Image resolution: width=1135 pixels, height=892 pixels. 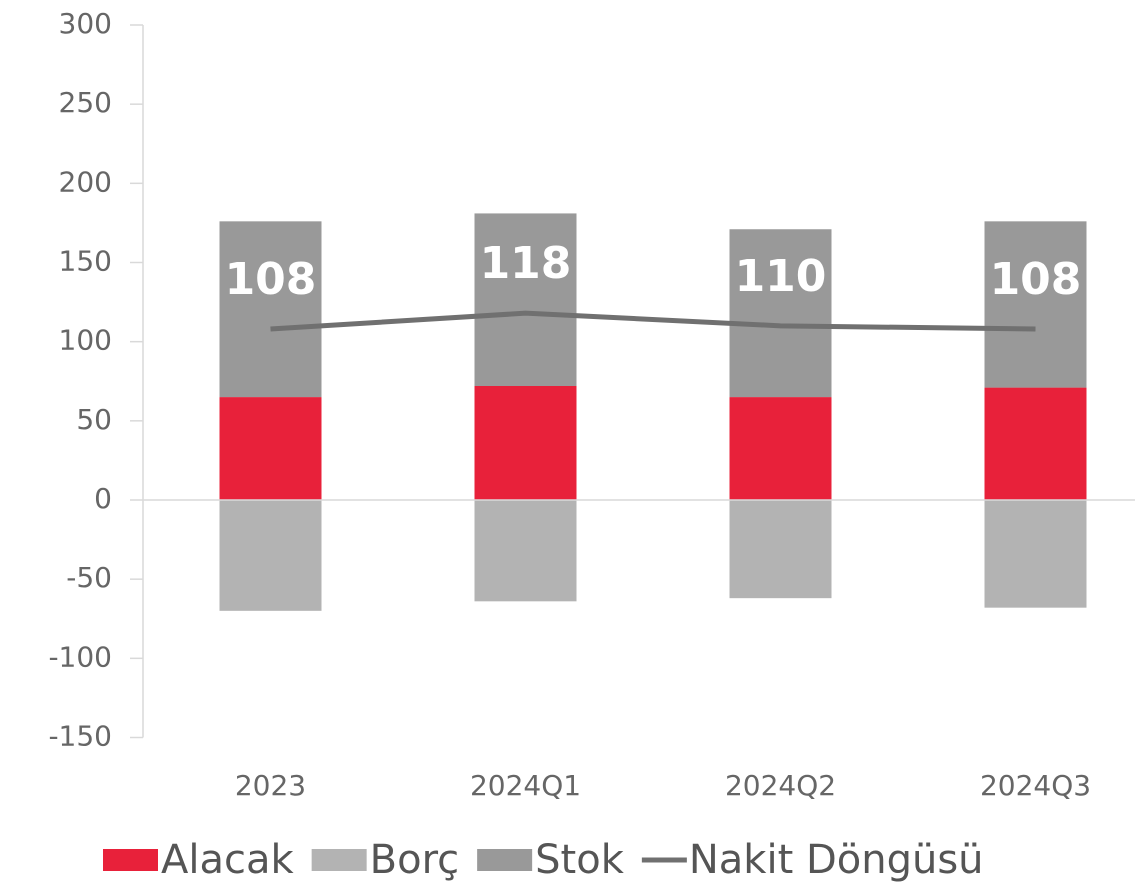 I want to click on legend-label: Borç, so click(x=414, y=860).